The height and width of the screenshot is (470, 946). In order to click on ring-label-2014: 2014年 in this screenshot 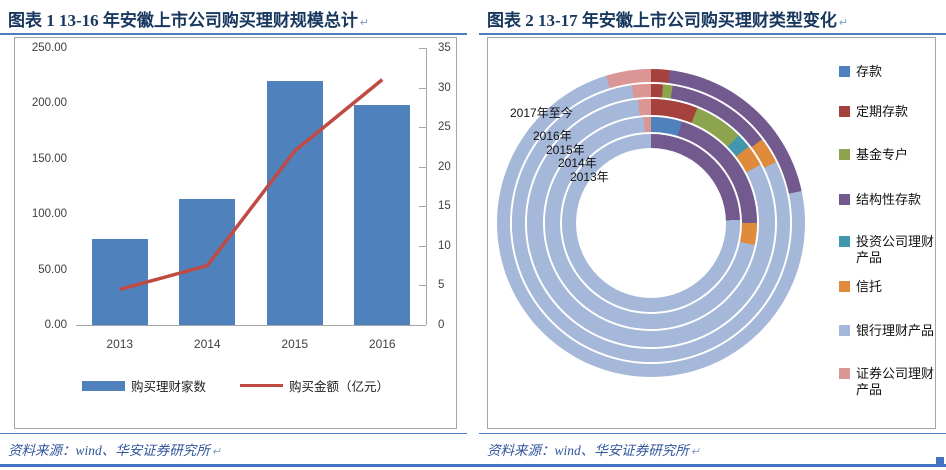, I will do `click(577, 163)`.